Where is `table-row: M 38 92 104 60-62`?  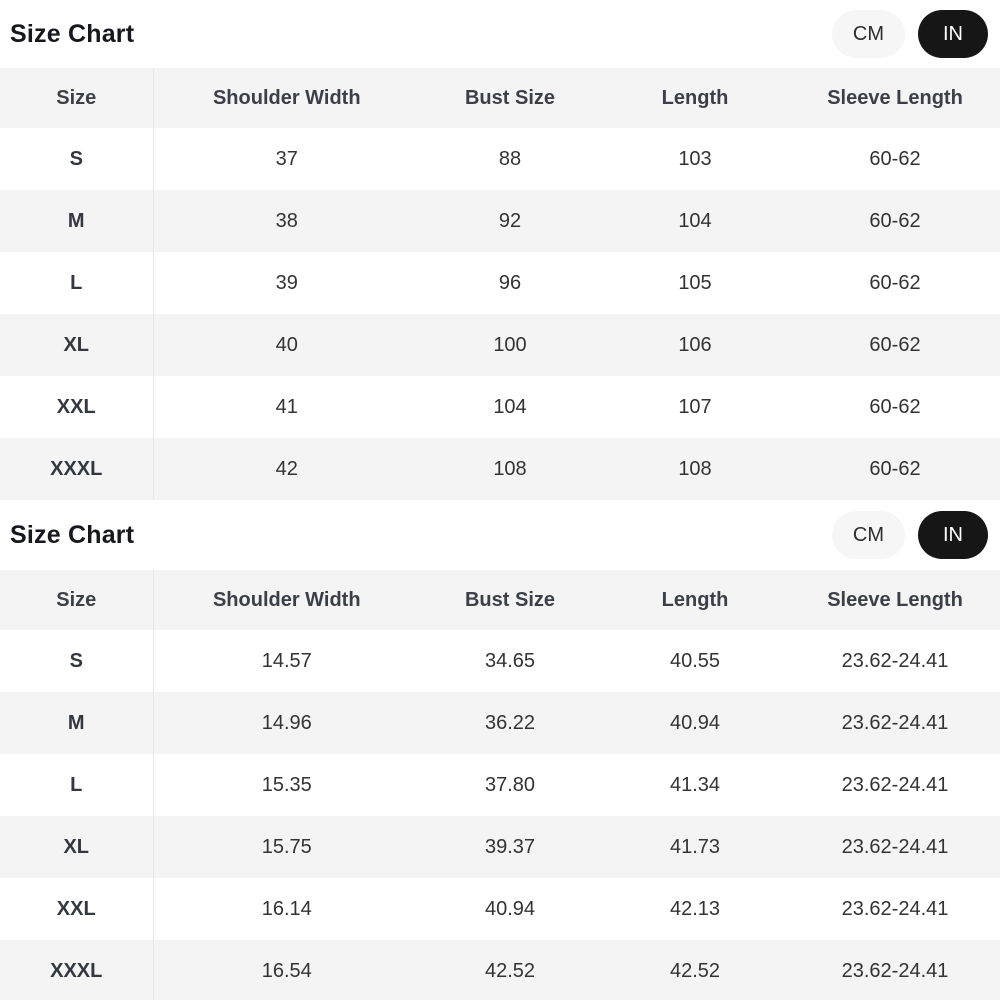
table-row: M 38 92 104 60-62 is located at coordinates (500, 221).